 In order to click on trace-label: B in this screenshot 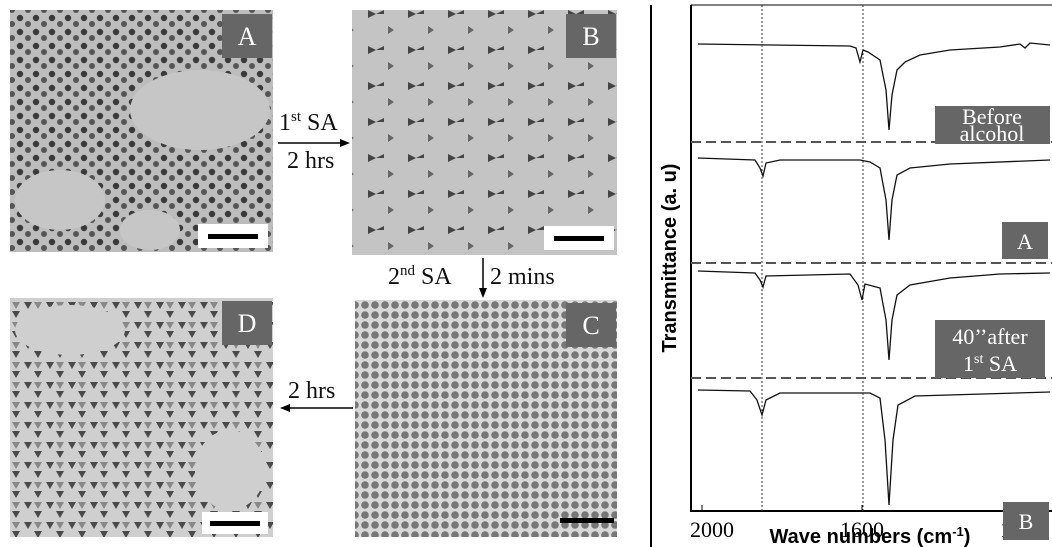, I will do `click(1026, 521)`.